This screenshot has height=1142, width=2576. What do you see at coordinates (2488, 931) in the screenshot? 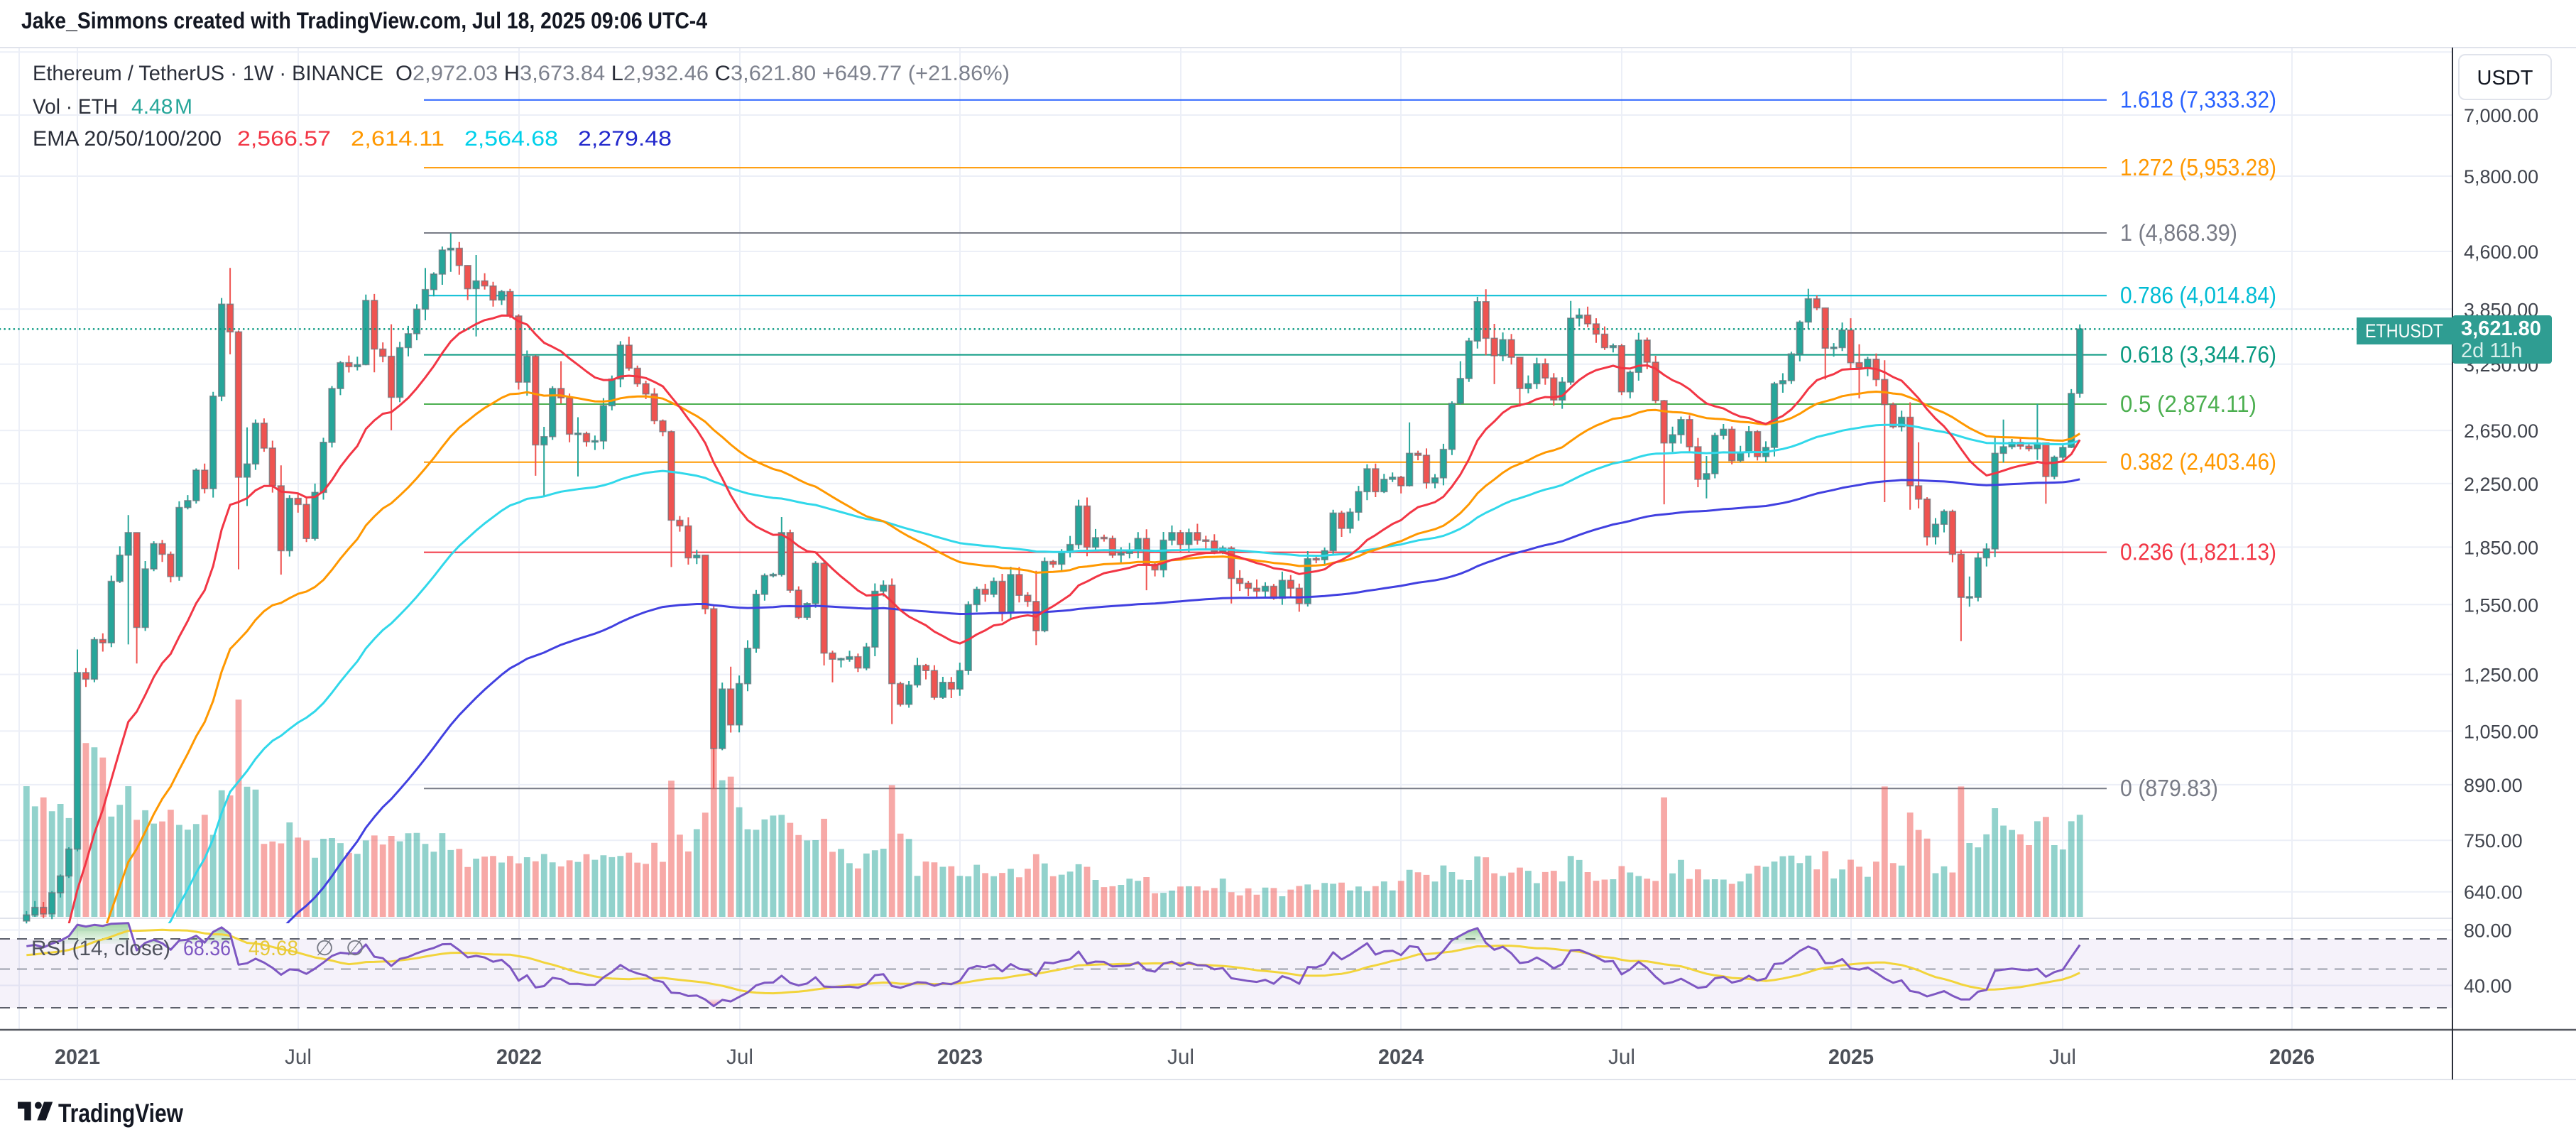
I see `svg-text: 80.00` at bounding box center [2488, 931].